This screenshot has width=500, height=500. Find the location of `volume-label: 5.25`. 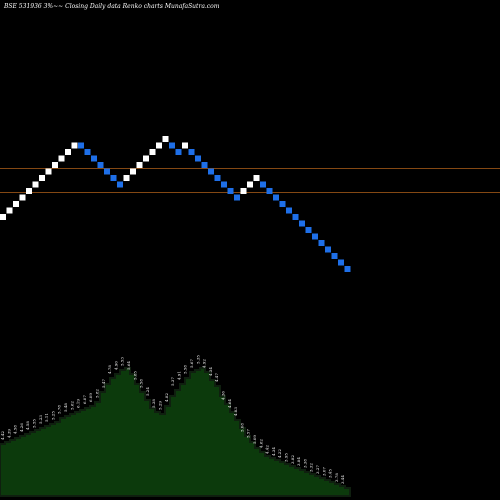

volume-label: 5.25 is located at coordinates (52, 415).